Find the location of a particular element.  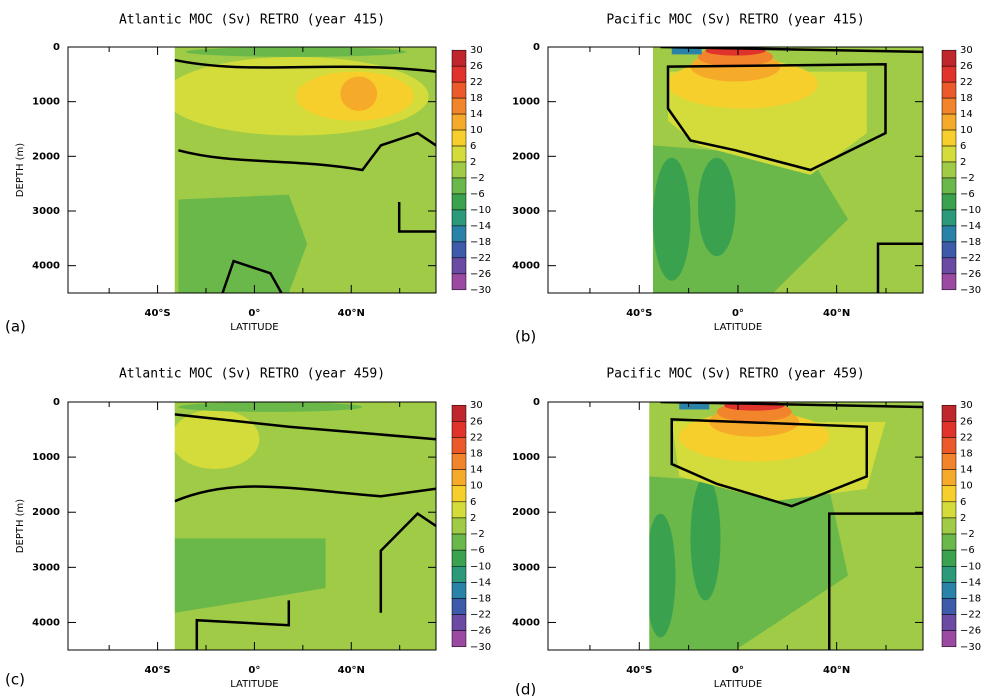

chart-title: Atlantic MOC (Sv) RETRO (year 415) is located at coordinates (252, 20).